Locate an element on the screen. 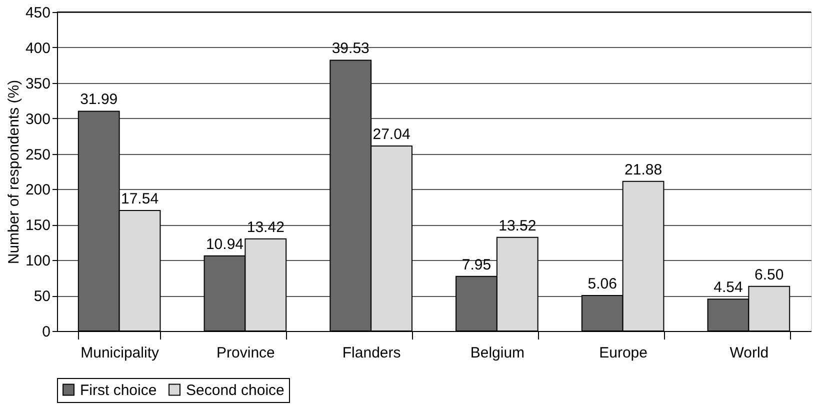 The width and height of the screenshot is (817, 408). annotation: 10.94 is located at coordinates (225, 244).